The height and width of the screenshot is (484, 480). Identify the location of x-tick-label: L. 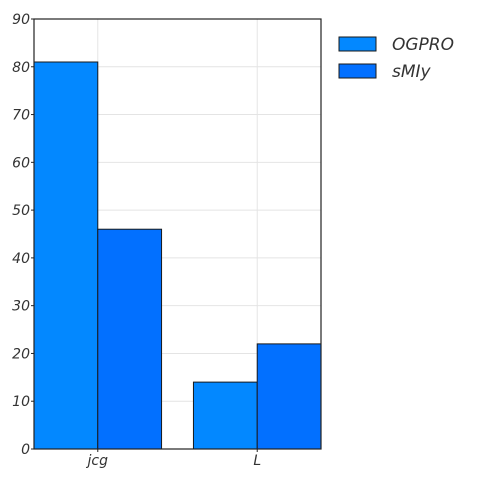
(257, 461).